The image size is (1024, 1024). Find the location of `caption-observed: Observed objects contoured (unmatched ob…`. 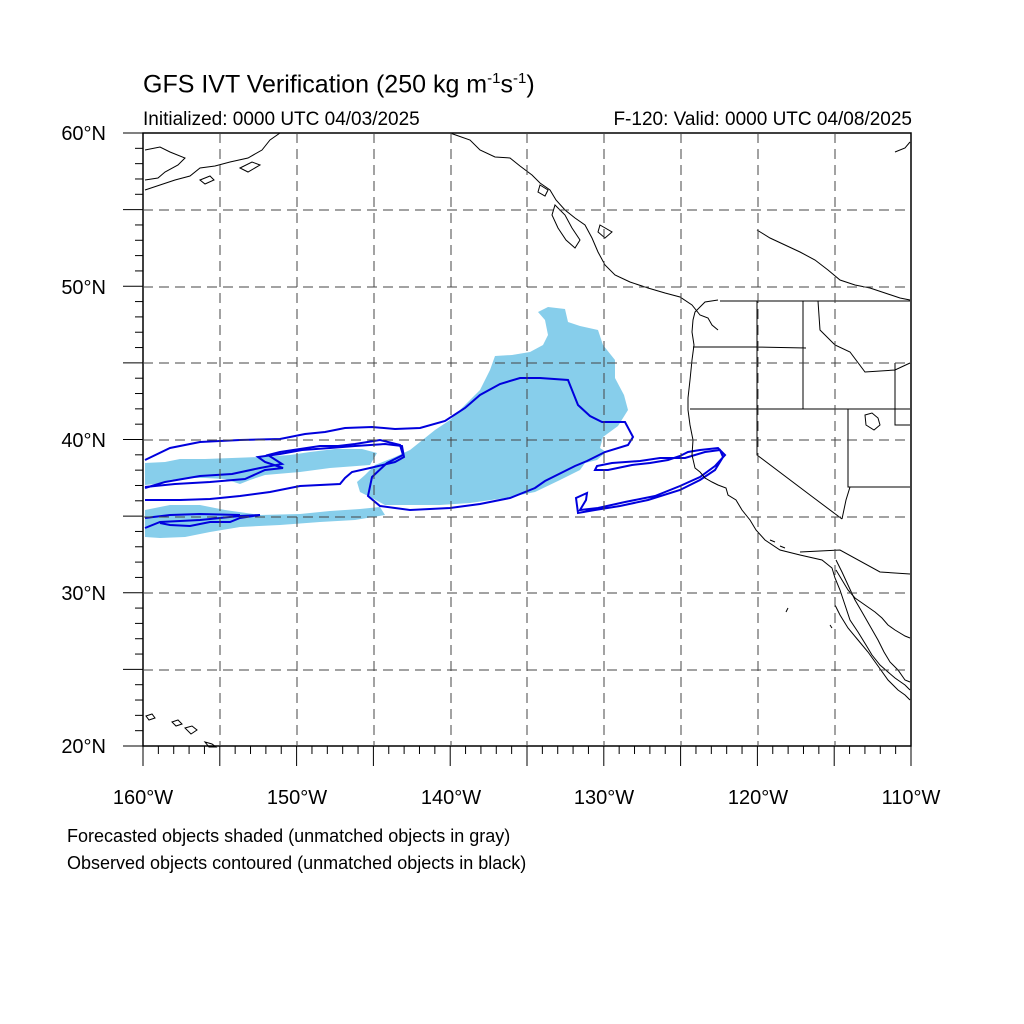

caption-observed: Observed objects contoured (unmatched ob… is located at coordinates (297, 863).